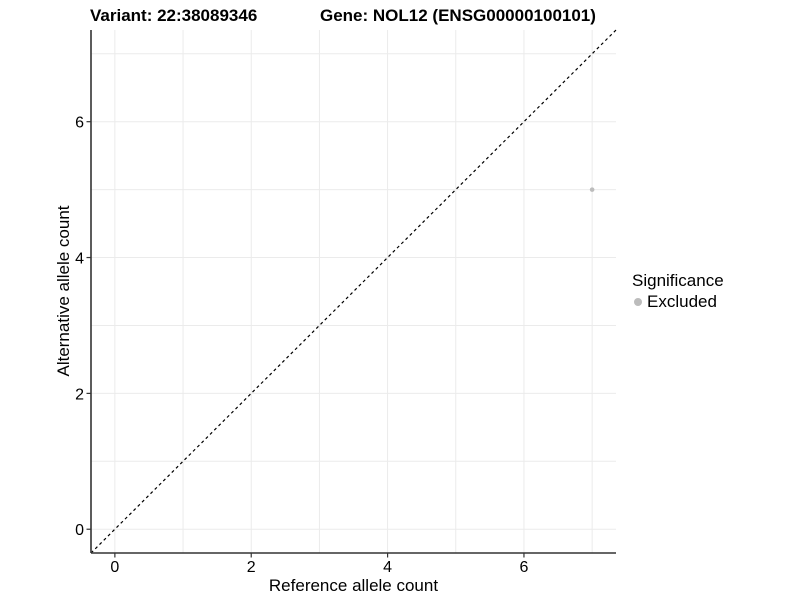 The height and width of the screenshot is (600, 800). I want to click on data-point, so click(592, 189).